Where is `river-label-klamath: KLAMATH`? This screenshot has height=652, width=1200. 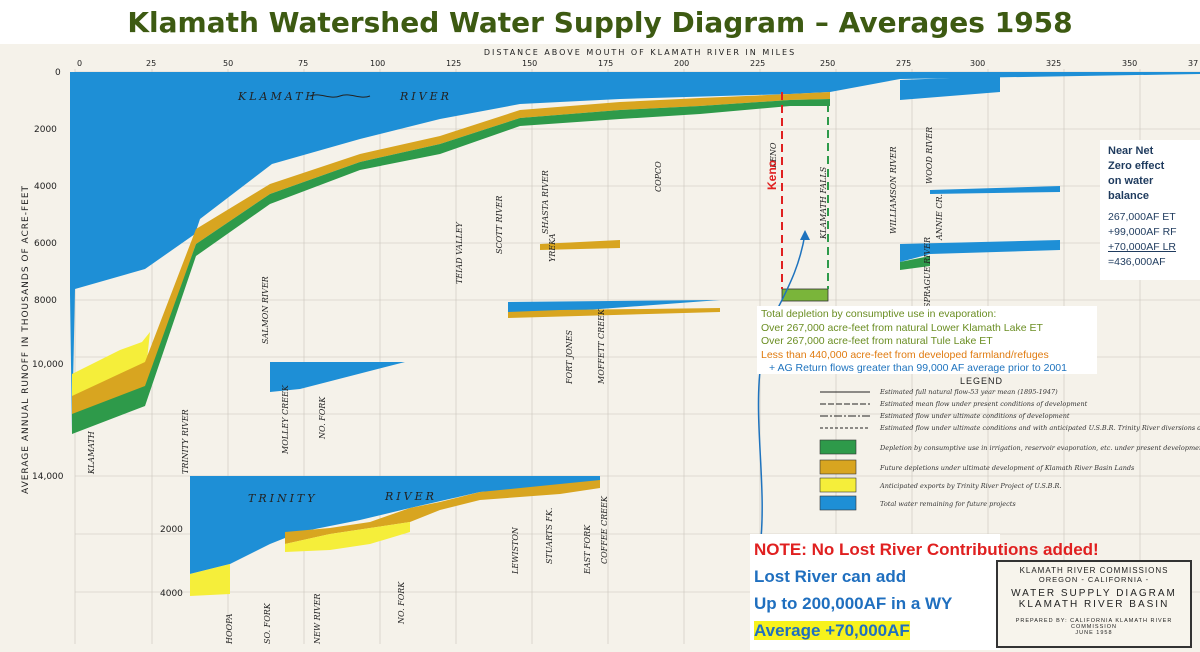
river-label-klamath: KLAMATH is located at coordinates (277, 96).